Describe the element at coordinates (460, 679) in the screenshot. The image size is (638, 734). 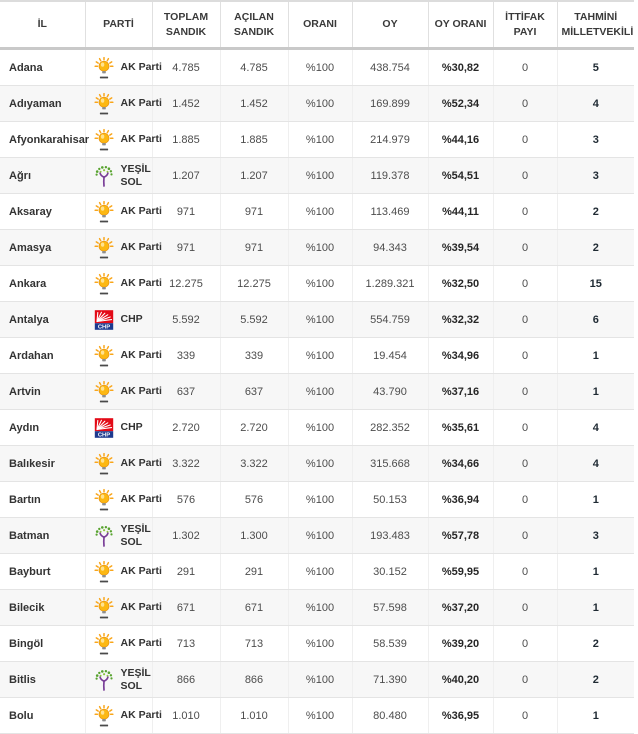
I see `vote-share: %40,20` at that location.